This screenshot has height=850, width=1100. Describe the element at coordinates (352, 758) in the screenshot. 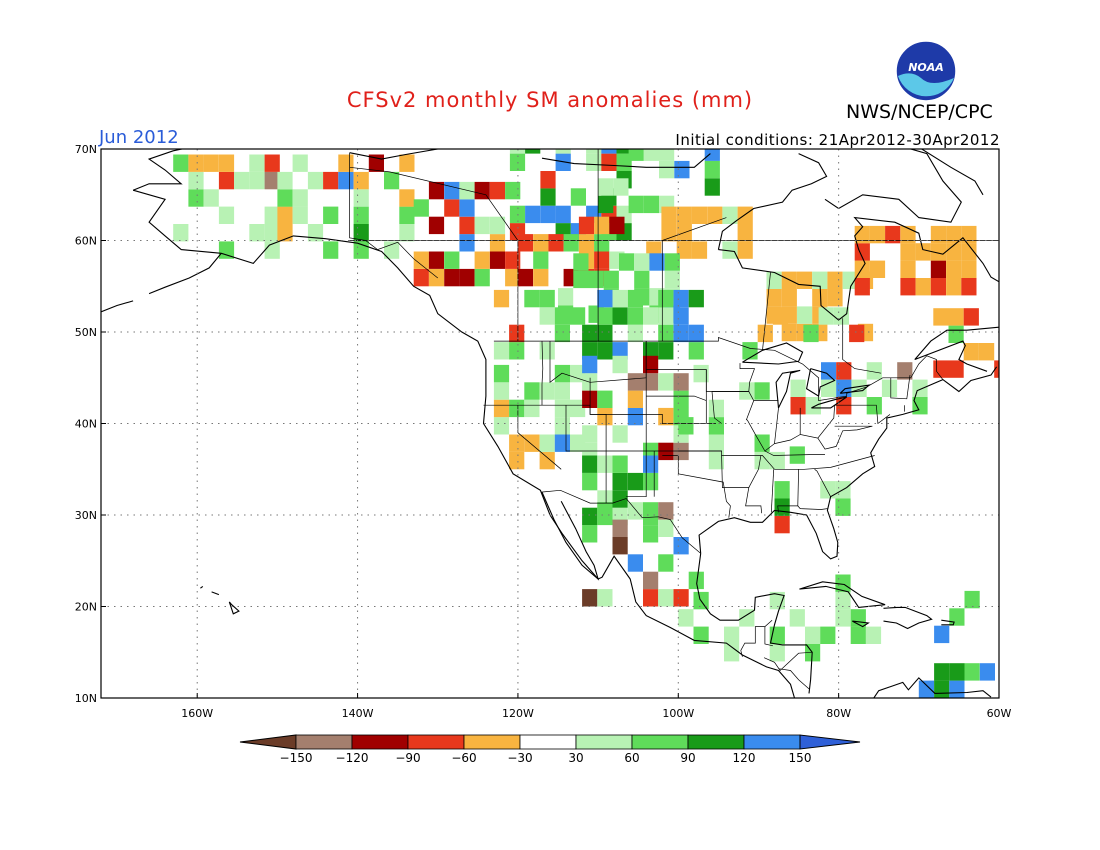

I see `colorbar-label: −120` at that location.